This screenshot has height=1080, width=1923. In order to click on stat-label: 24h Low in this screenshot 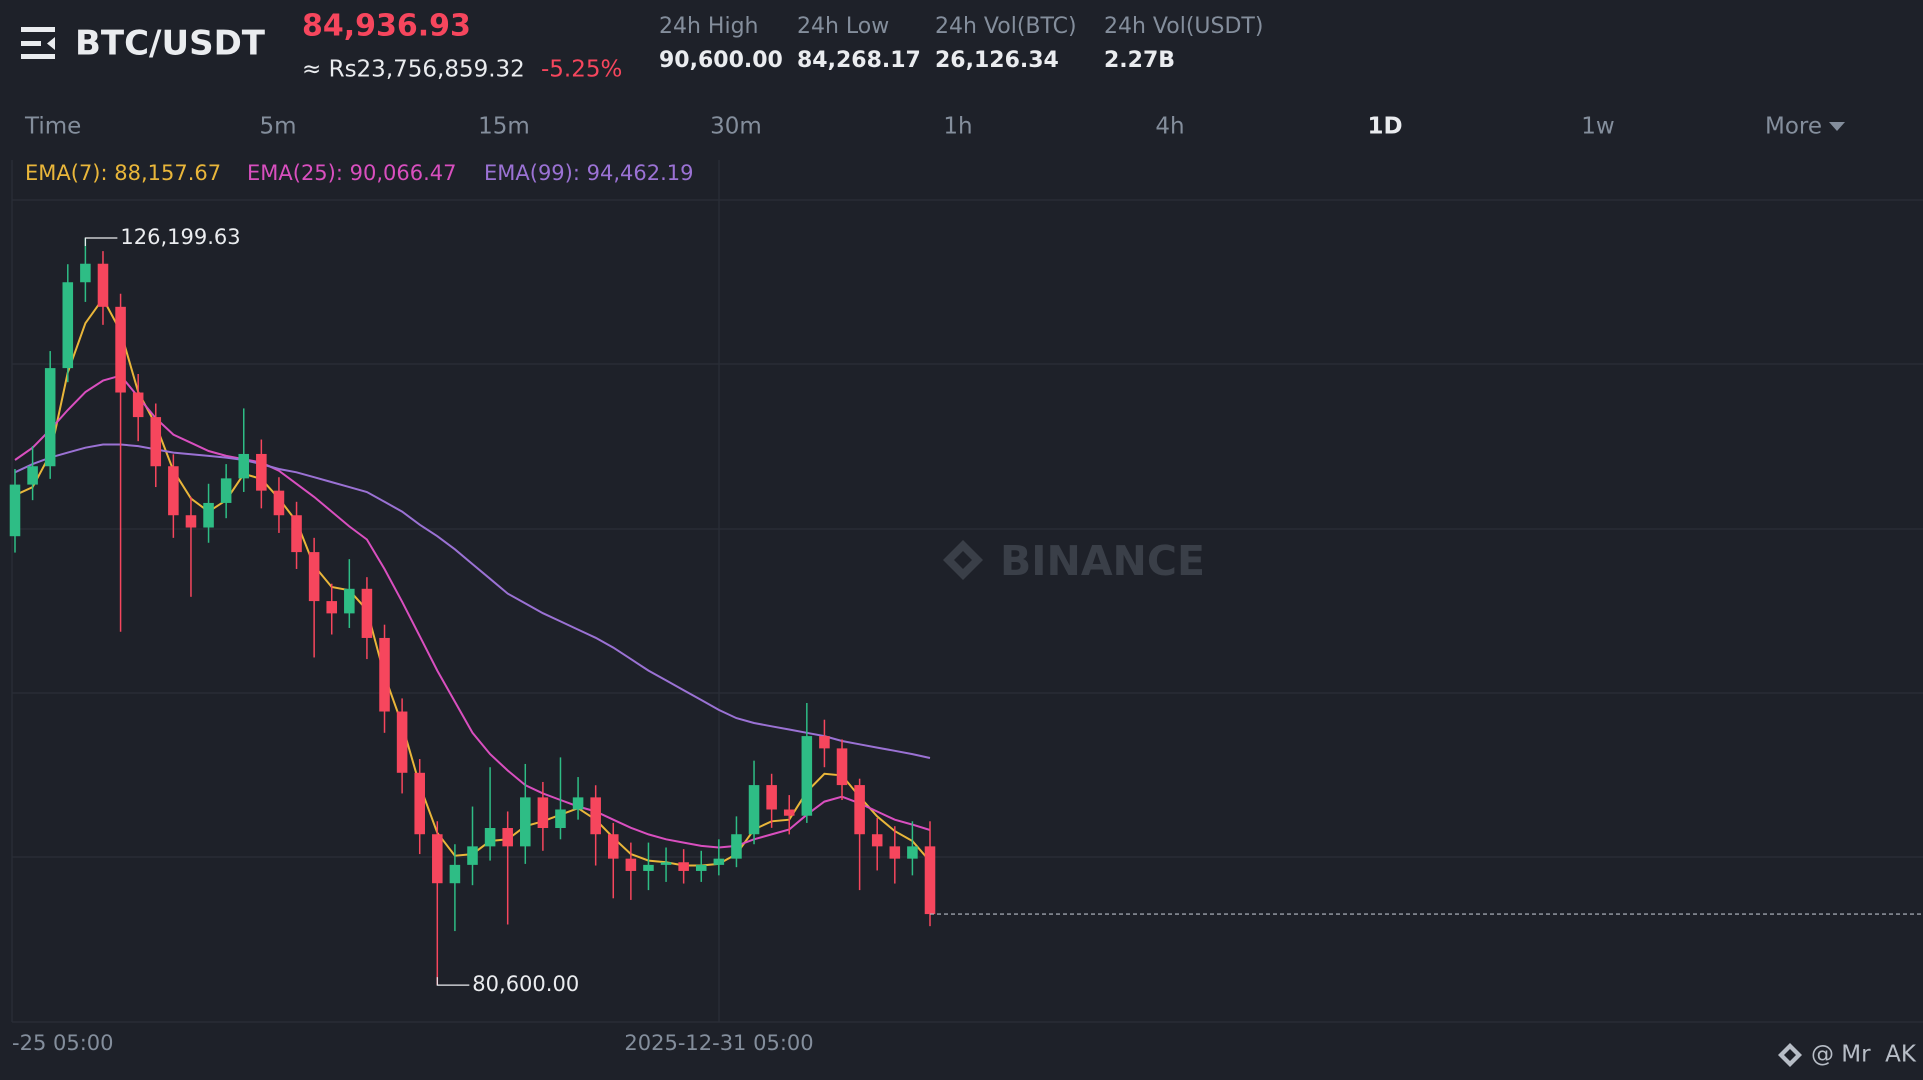, I will do `click(843, 26)`.